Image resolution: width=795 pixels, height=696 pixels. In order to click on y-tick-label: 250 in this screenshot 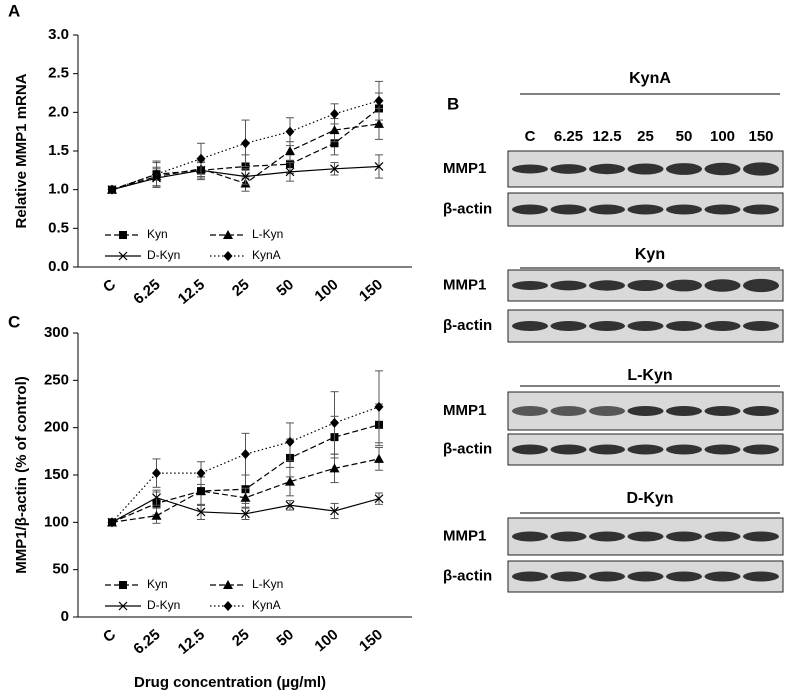, I will do `click(56, 379)`.